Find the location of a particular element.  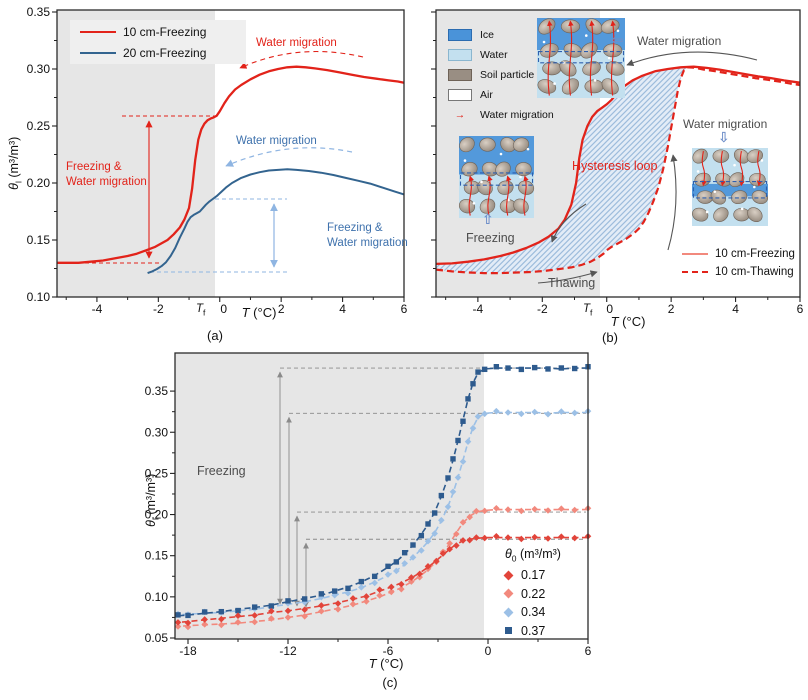

diamond-marker-icon is located at coordinates (508, 593).